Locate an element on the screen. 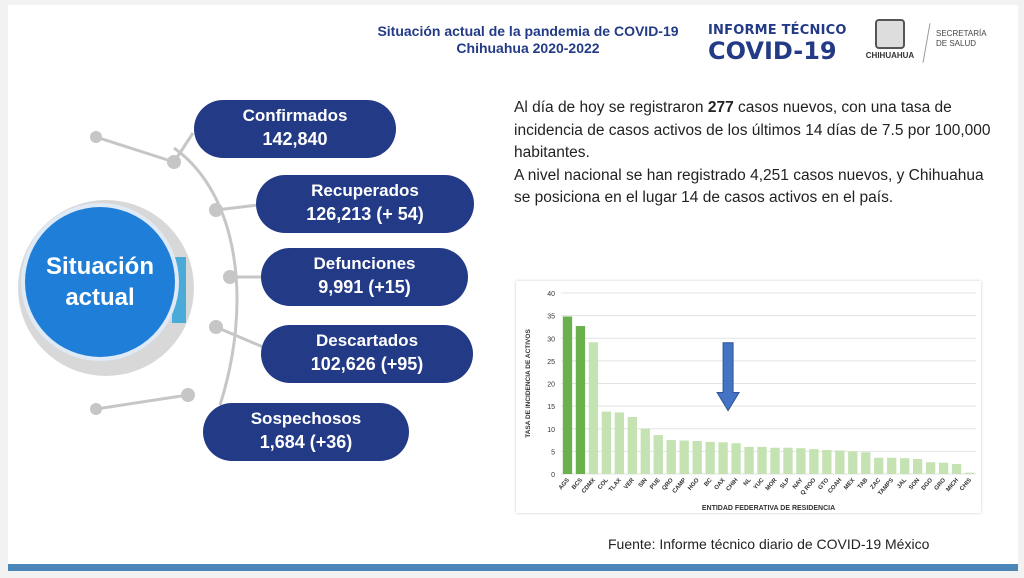 This screenshot has width=1024, height=578. stat-value: 1,684 (+36) is located at coordinates (306, 442).